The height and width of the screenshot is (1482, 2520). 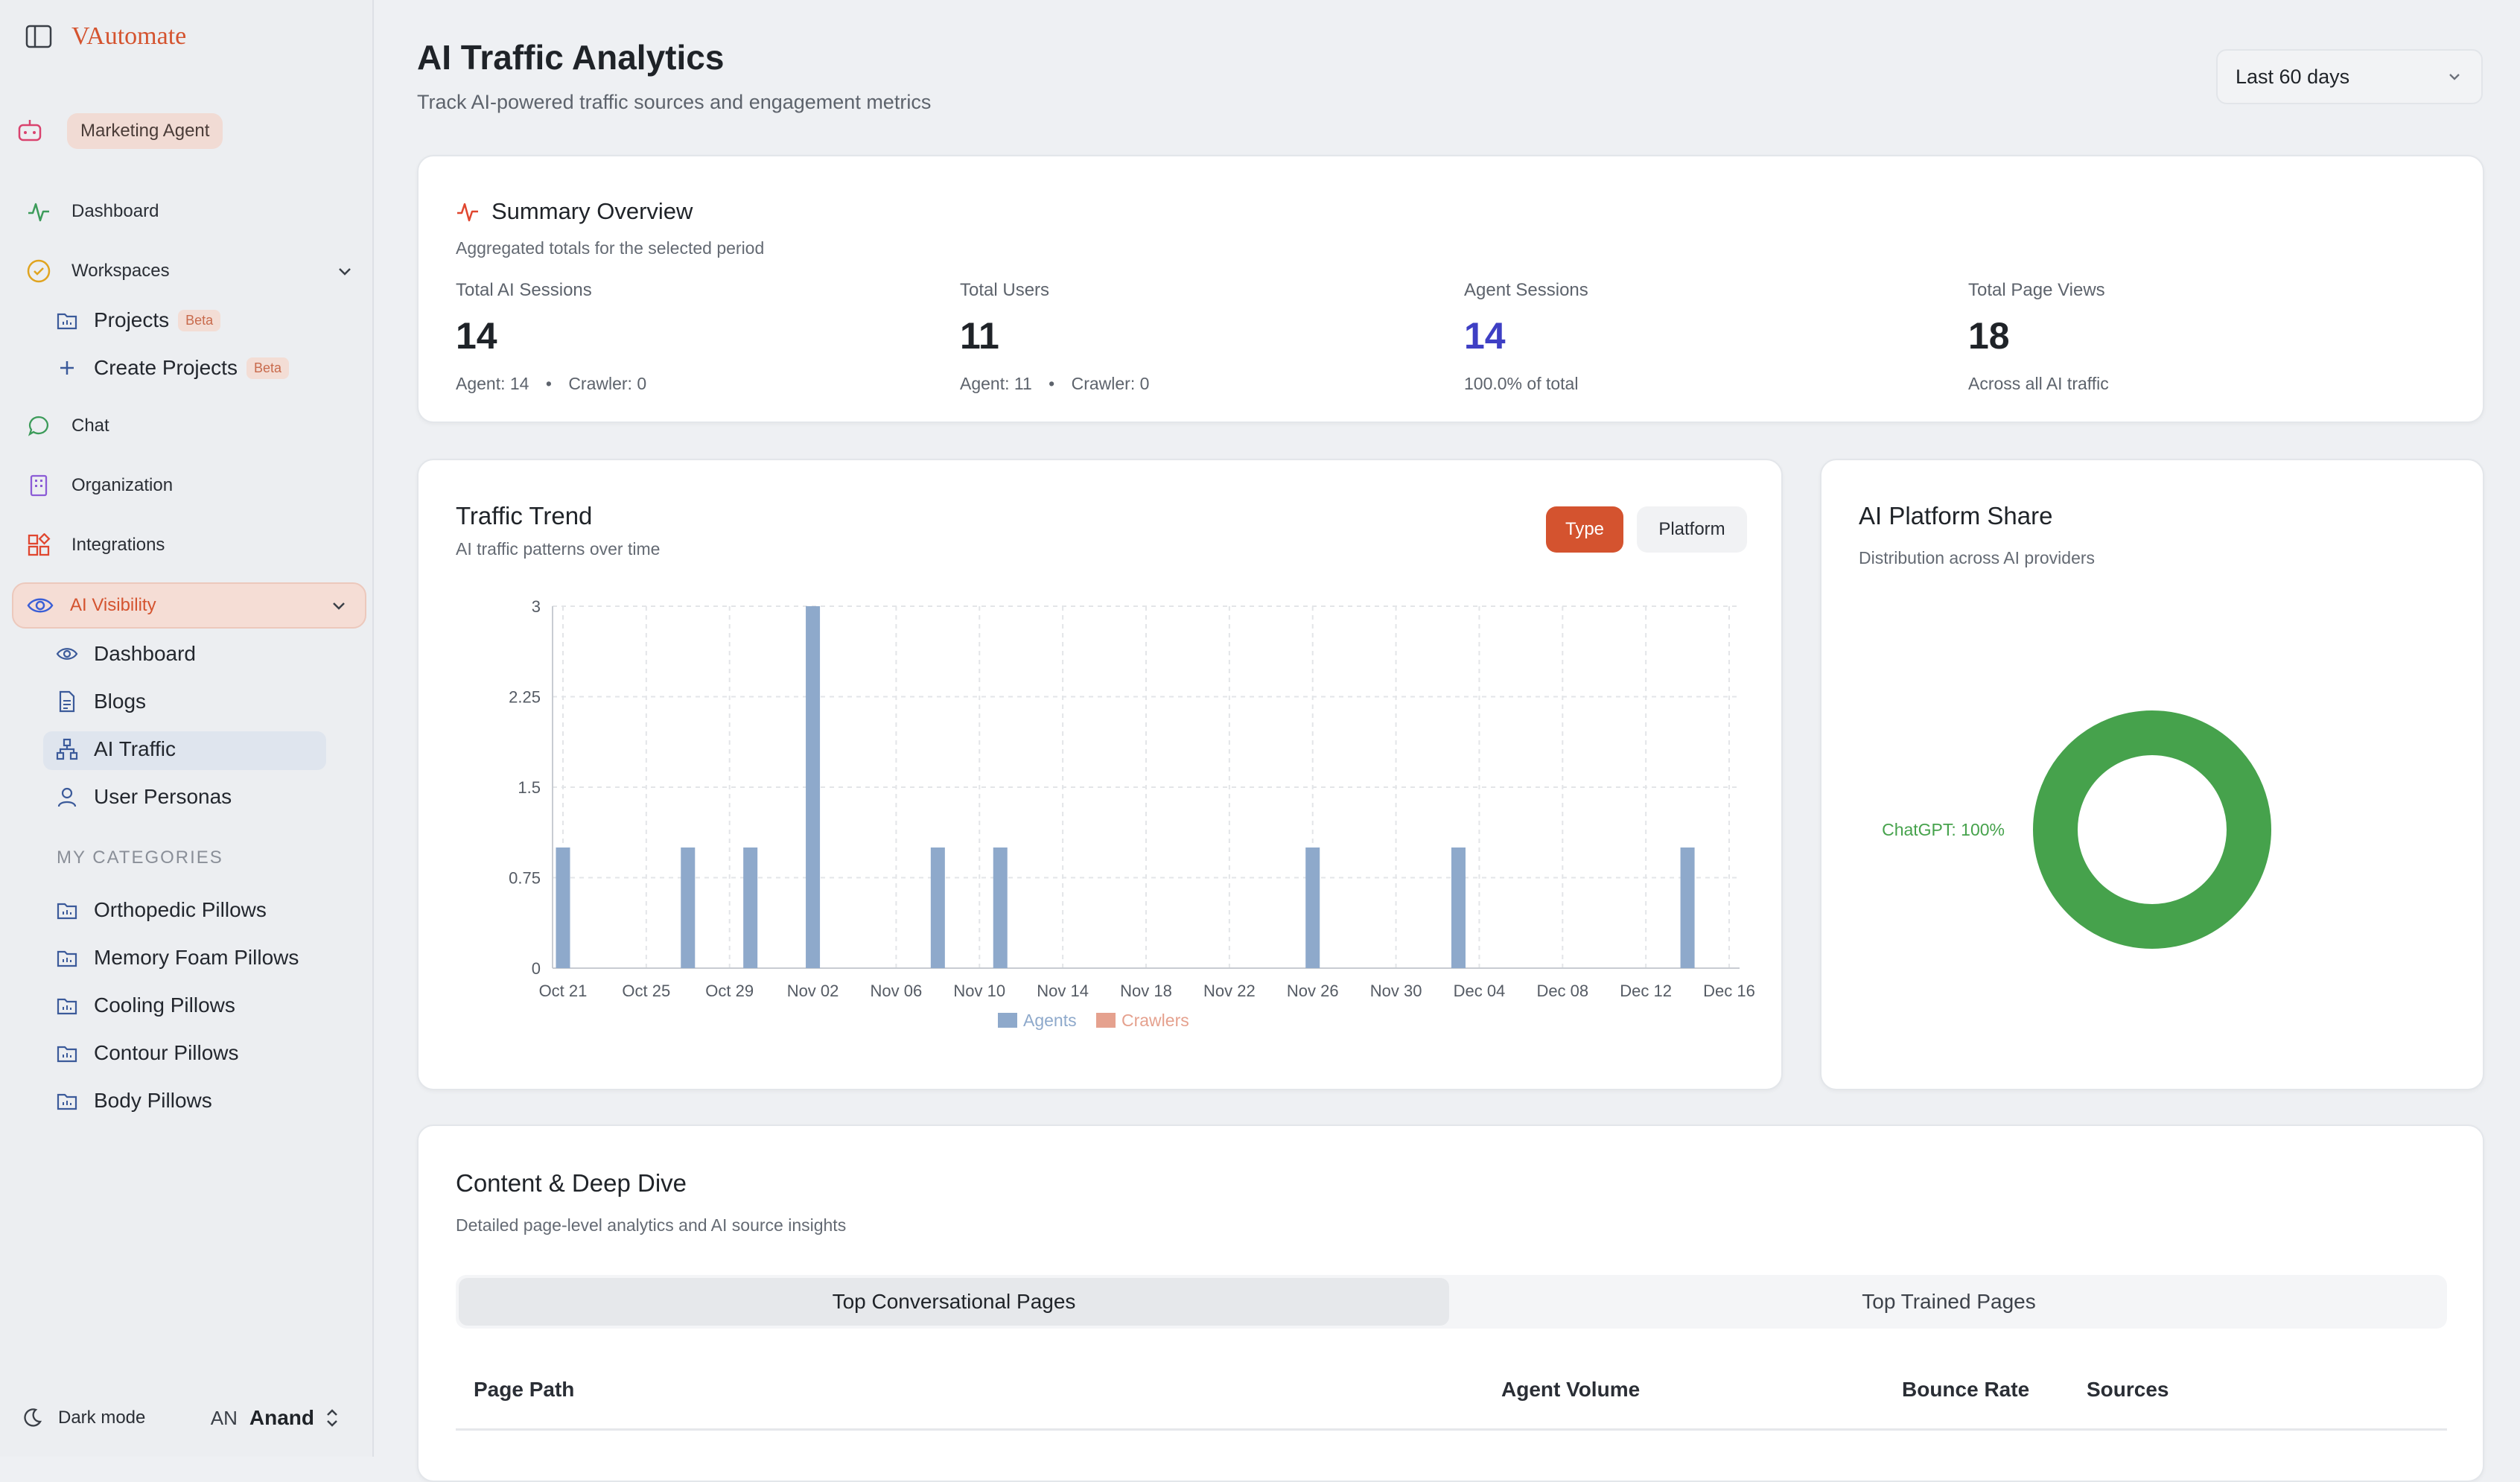 I want to click on table-header-divider, so click(x=1451, y=1429).